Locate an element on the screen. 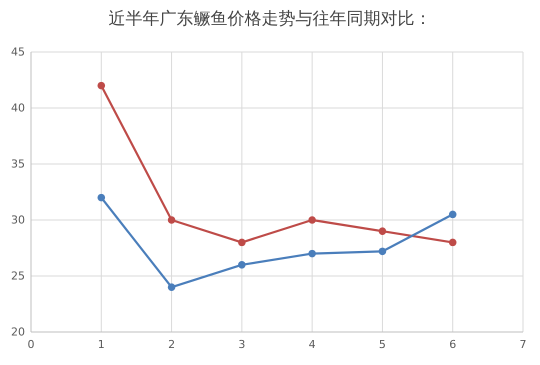 This screenshot has width=540, height=365. x-tick-label: 1 is located at coordinates (101, 344).